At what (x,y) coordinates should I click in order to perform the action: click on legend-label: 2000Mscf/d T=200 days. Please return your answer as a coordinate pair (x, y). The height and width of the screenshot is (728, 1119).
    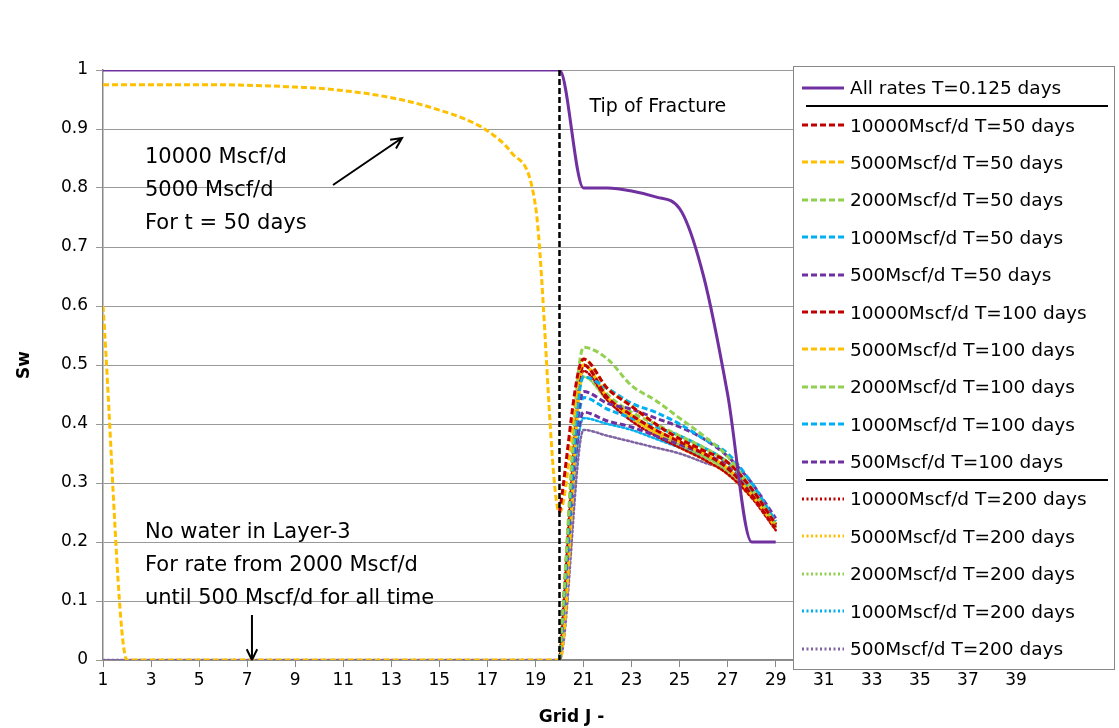
    Looking at the image, I should click on (962, 574).